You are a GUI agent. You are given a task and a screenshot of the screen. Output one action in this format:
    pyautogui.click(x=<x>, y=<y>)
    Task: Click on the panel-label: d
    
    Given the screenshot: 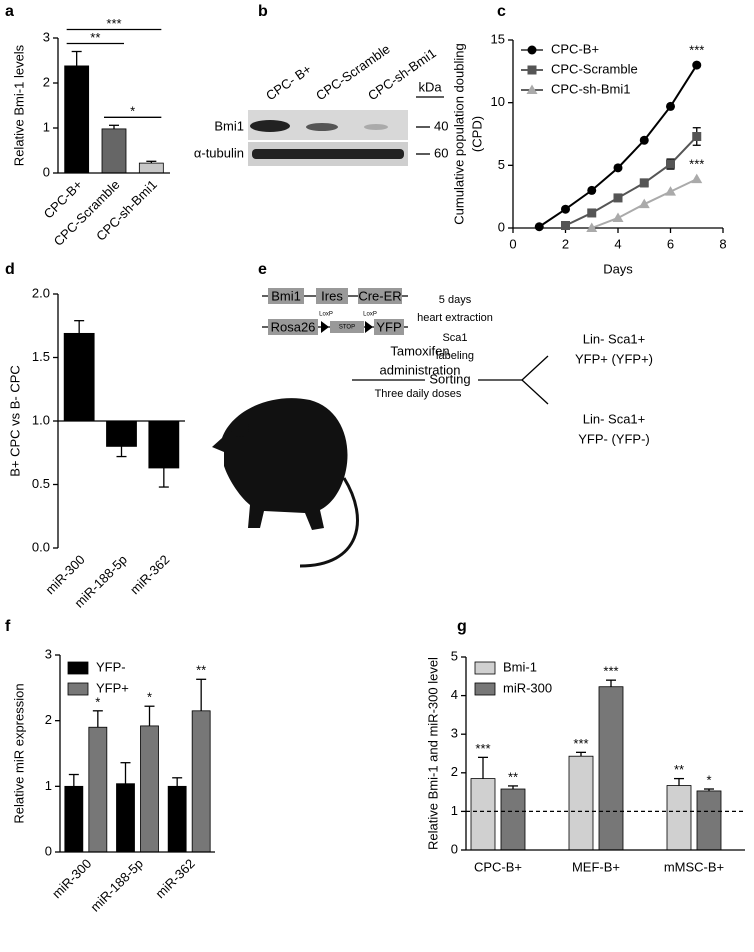 What is the action you would take?
    pyautogui.click(x=10, y=269)
    